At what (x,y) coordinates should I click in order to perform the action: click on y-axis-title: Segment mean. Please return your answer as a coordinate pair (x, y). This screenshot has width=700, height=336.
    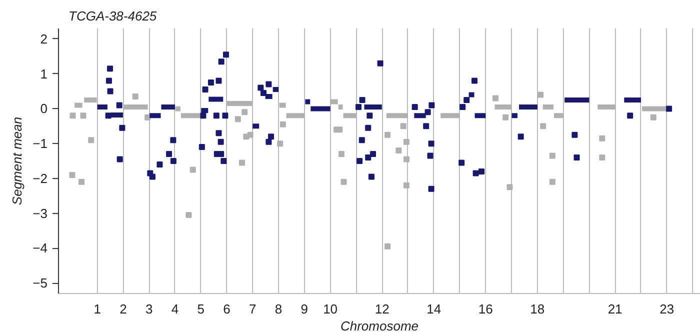
    Looking at the image, I should click on (17, 161).